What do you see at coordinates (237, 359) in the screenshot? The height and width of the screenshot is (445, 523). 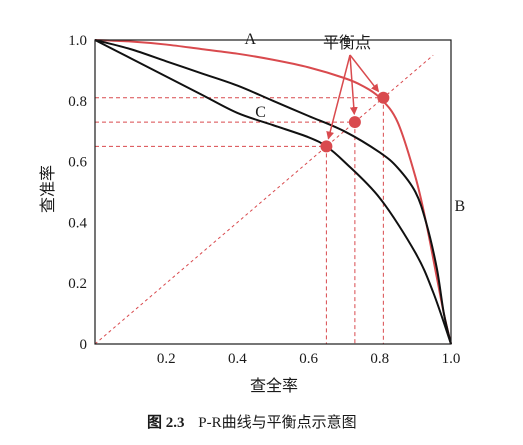 I see `x-tick-label: 0.4` at bounding box center [237, 359].